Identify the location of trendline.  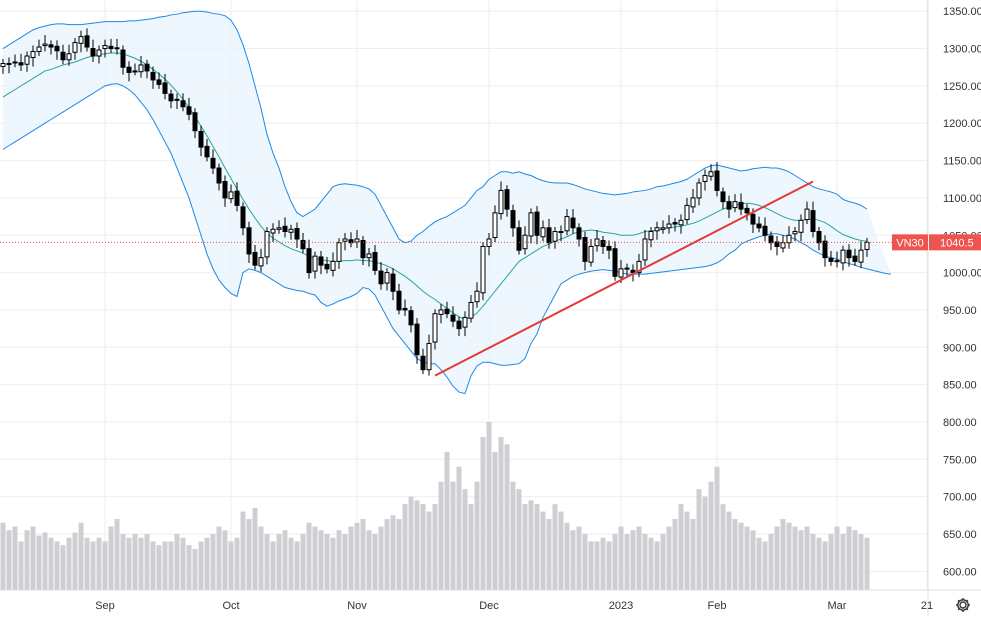
(624, 278).